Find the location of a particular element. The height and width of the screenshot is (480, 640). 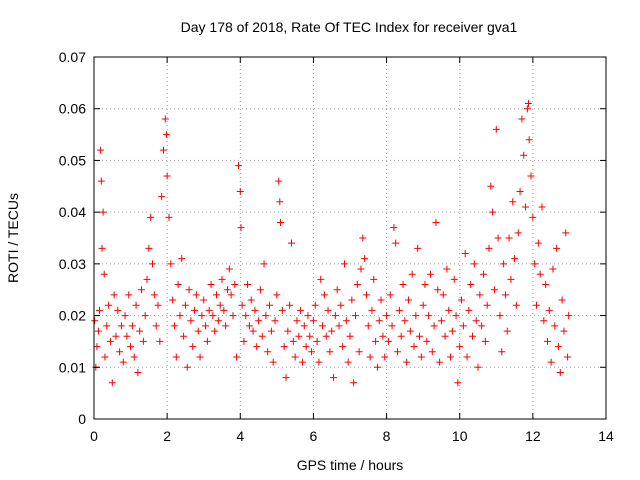

y-tick-label: 0.04 is located at coordinates (72, 212).